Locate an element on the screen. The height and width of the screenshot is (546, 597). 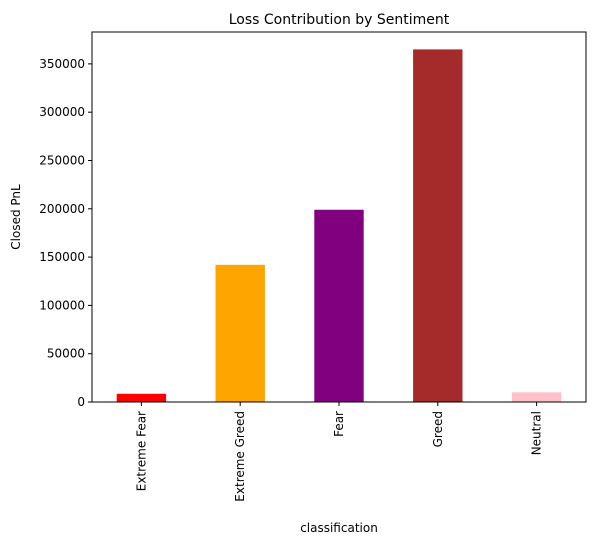
x-tick-label: Fear is located at coordinates (339, 424).